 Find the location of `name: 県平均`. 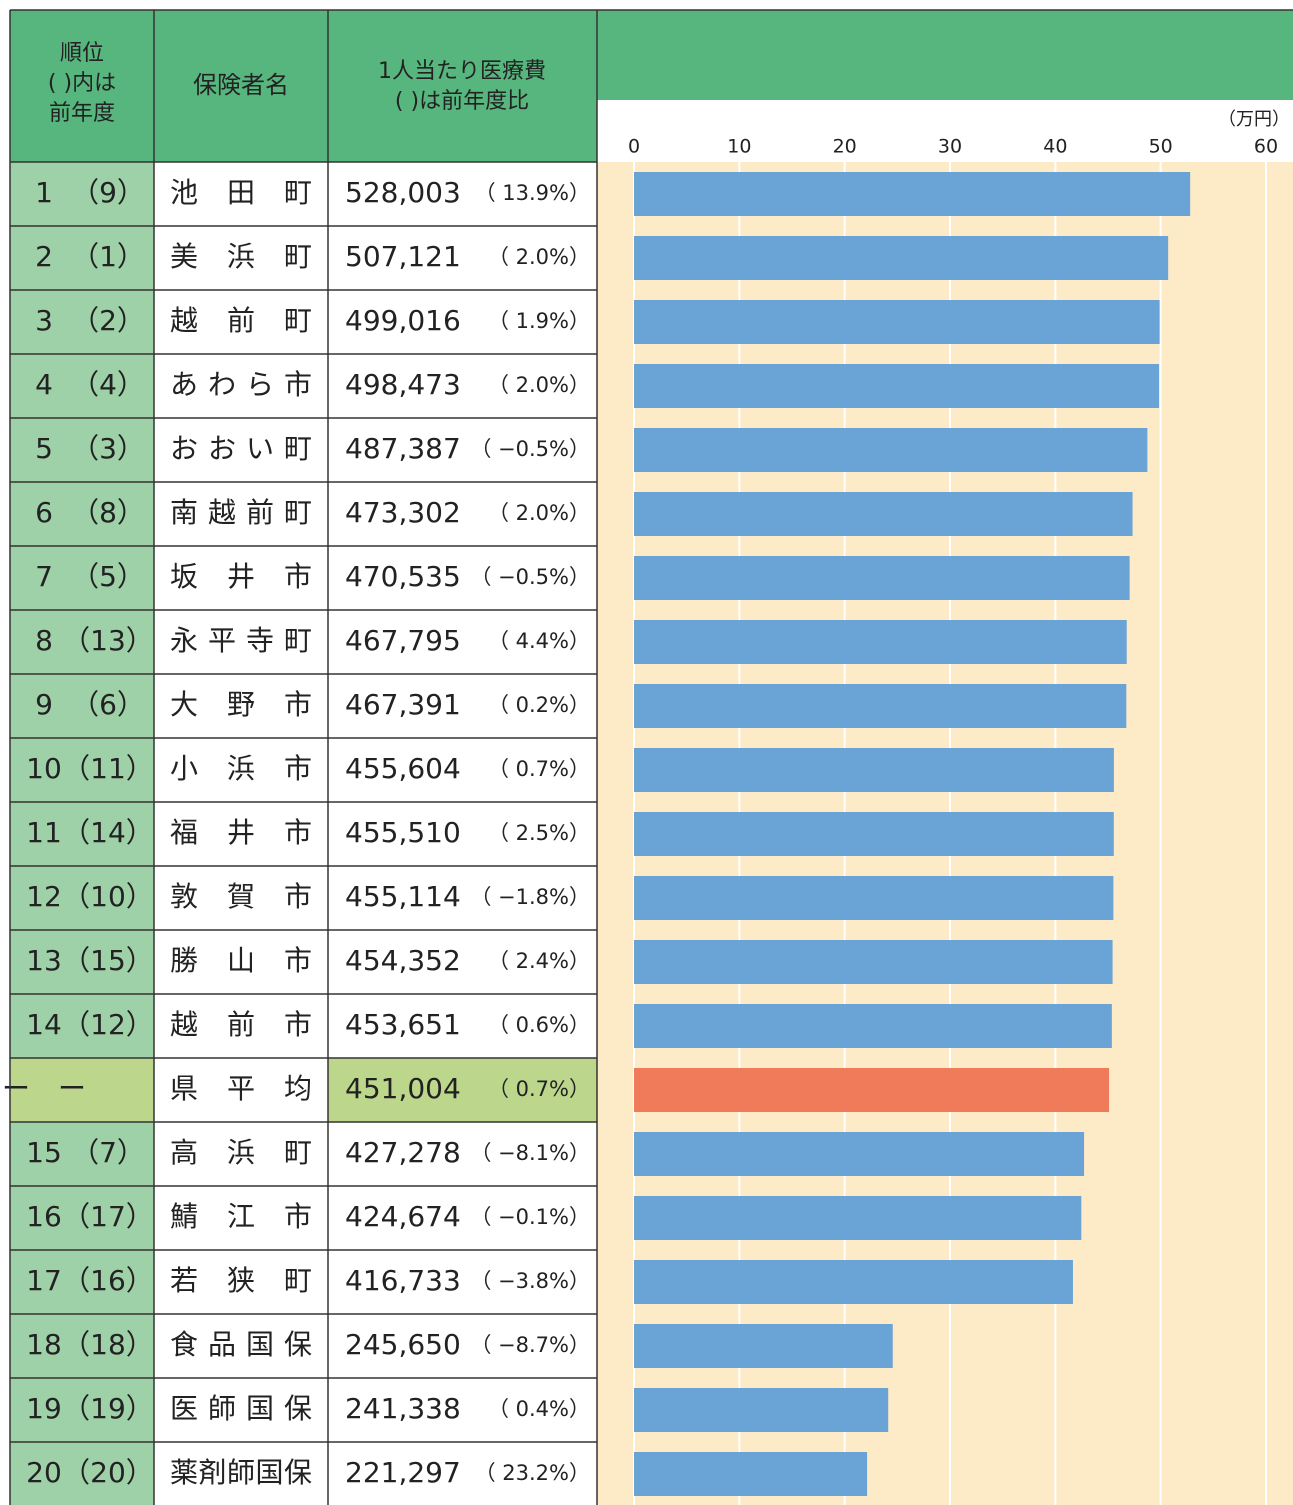

name: 県平均 is located at coordinates (241, 1088).